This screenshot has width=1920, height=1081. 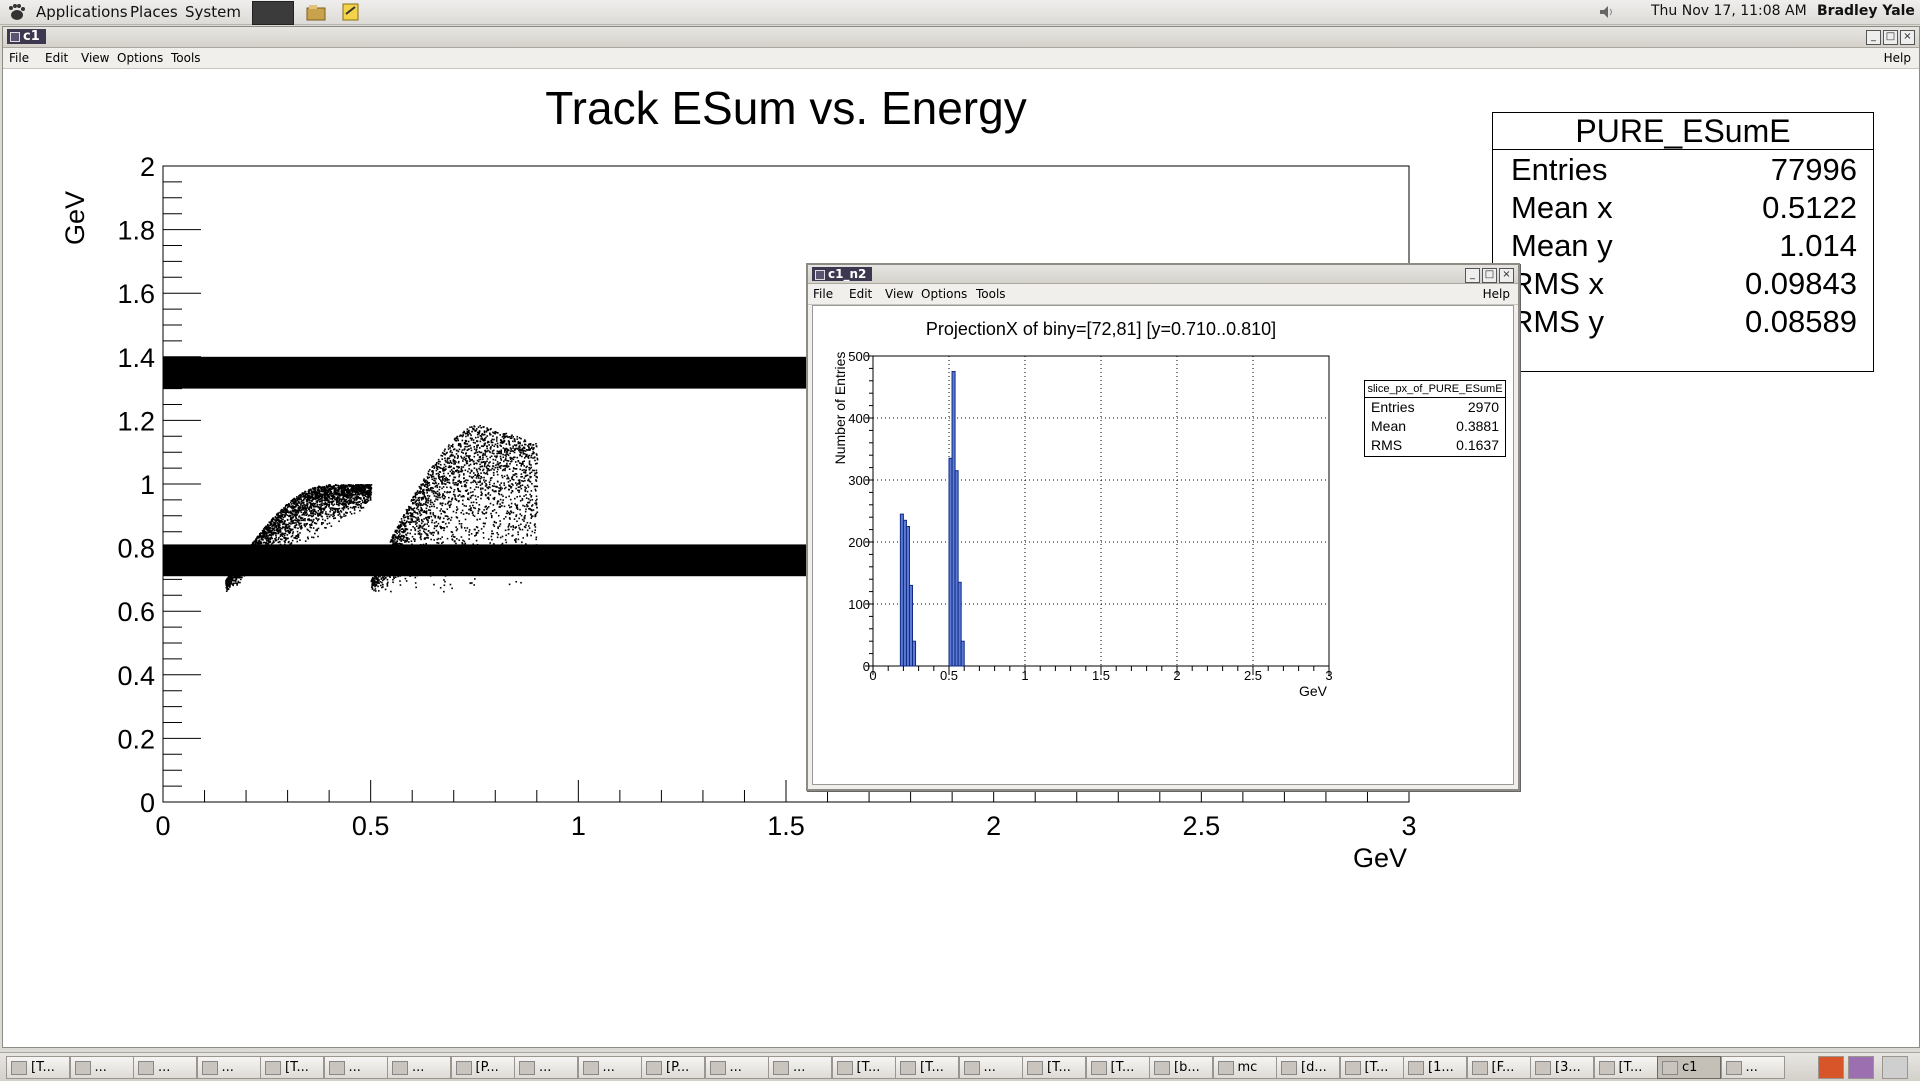 I want to click on minimize-button: _, so click(x=1873, y=37).